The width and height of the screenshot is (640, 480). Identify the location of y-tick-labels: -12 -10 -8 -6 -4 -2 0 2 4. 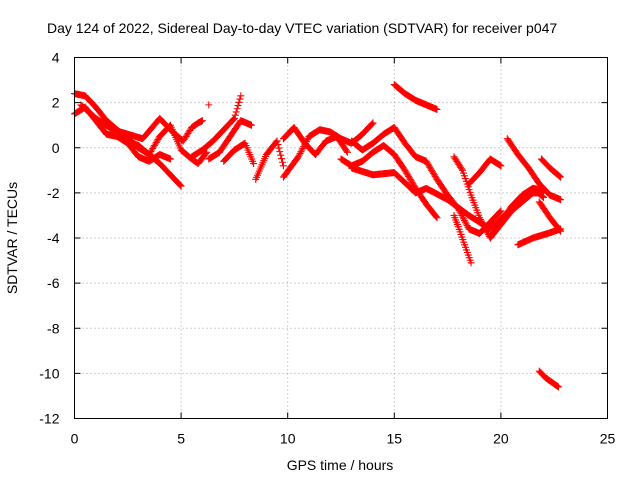
(49, 238).